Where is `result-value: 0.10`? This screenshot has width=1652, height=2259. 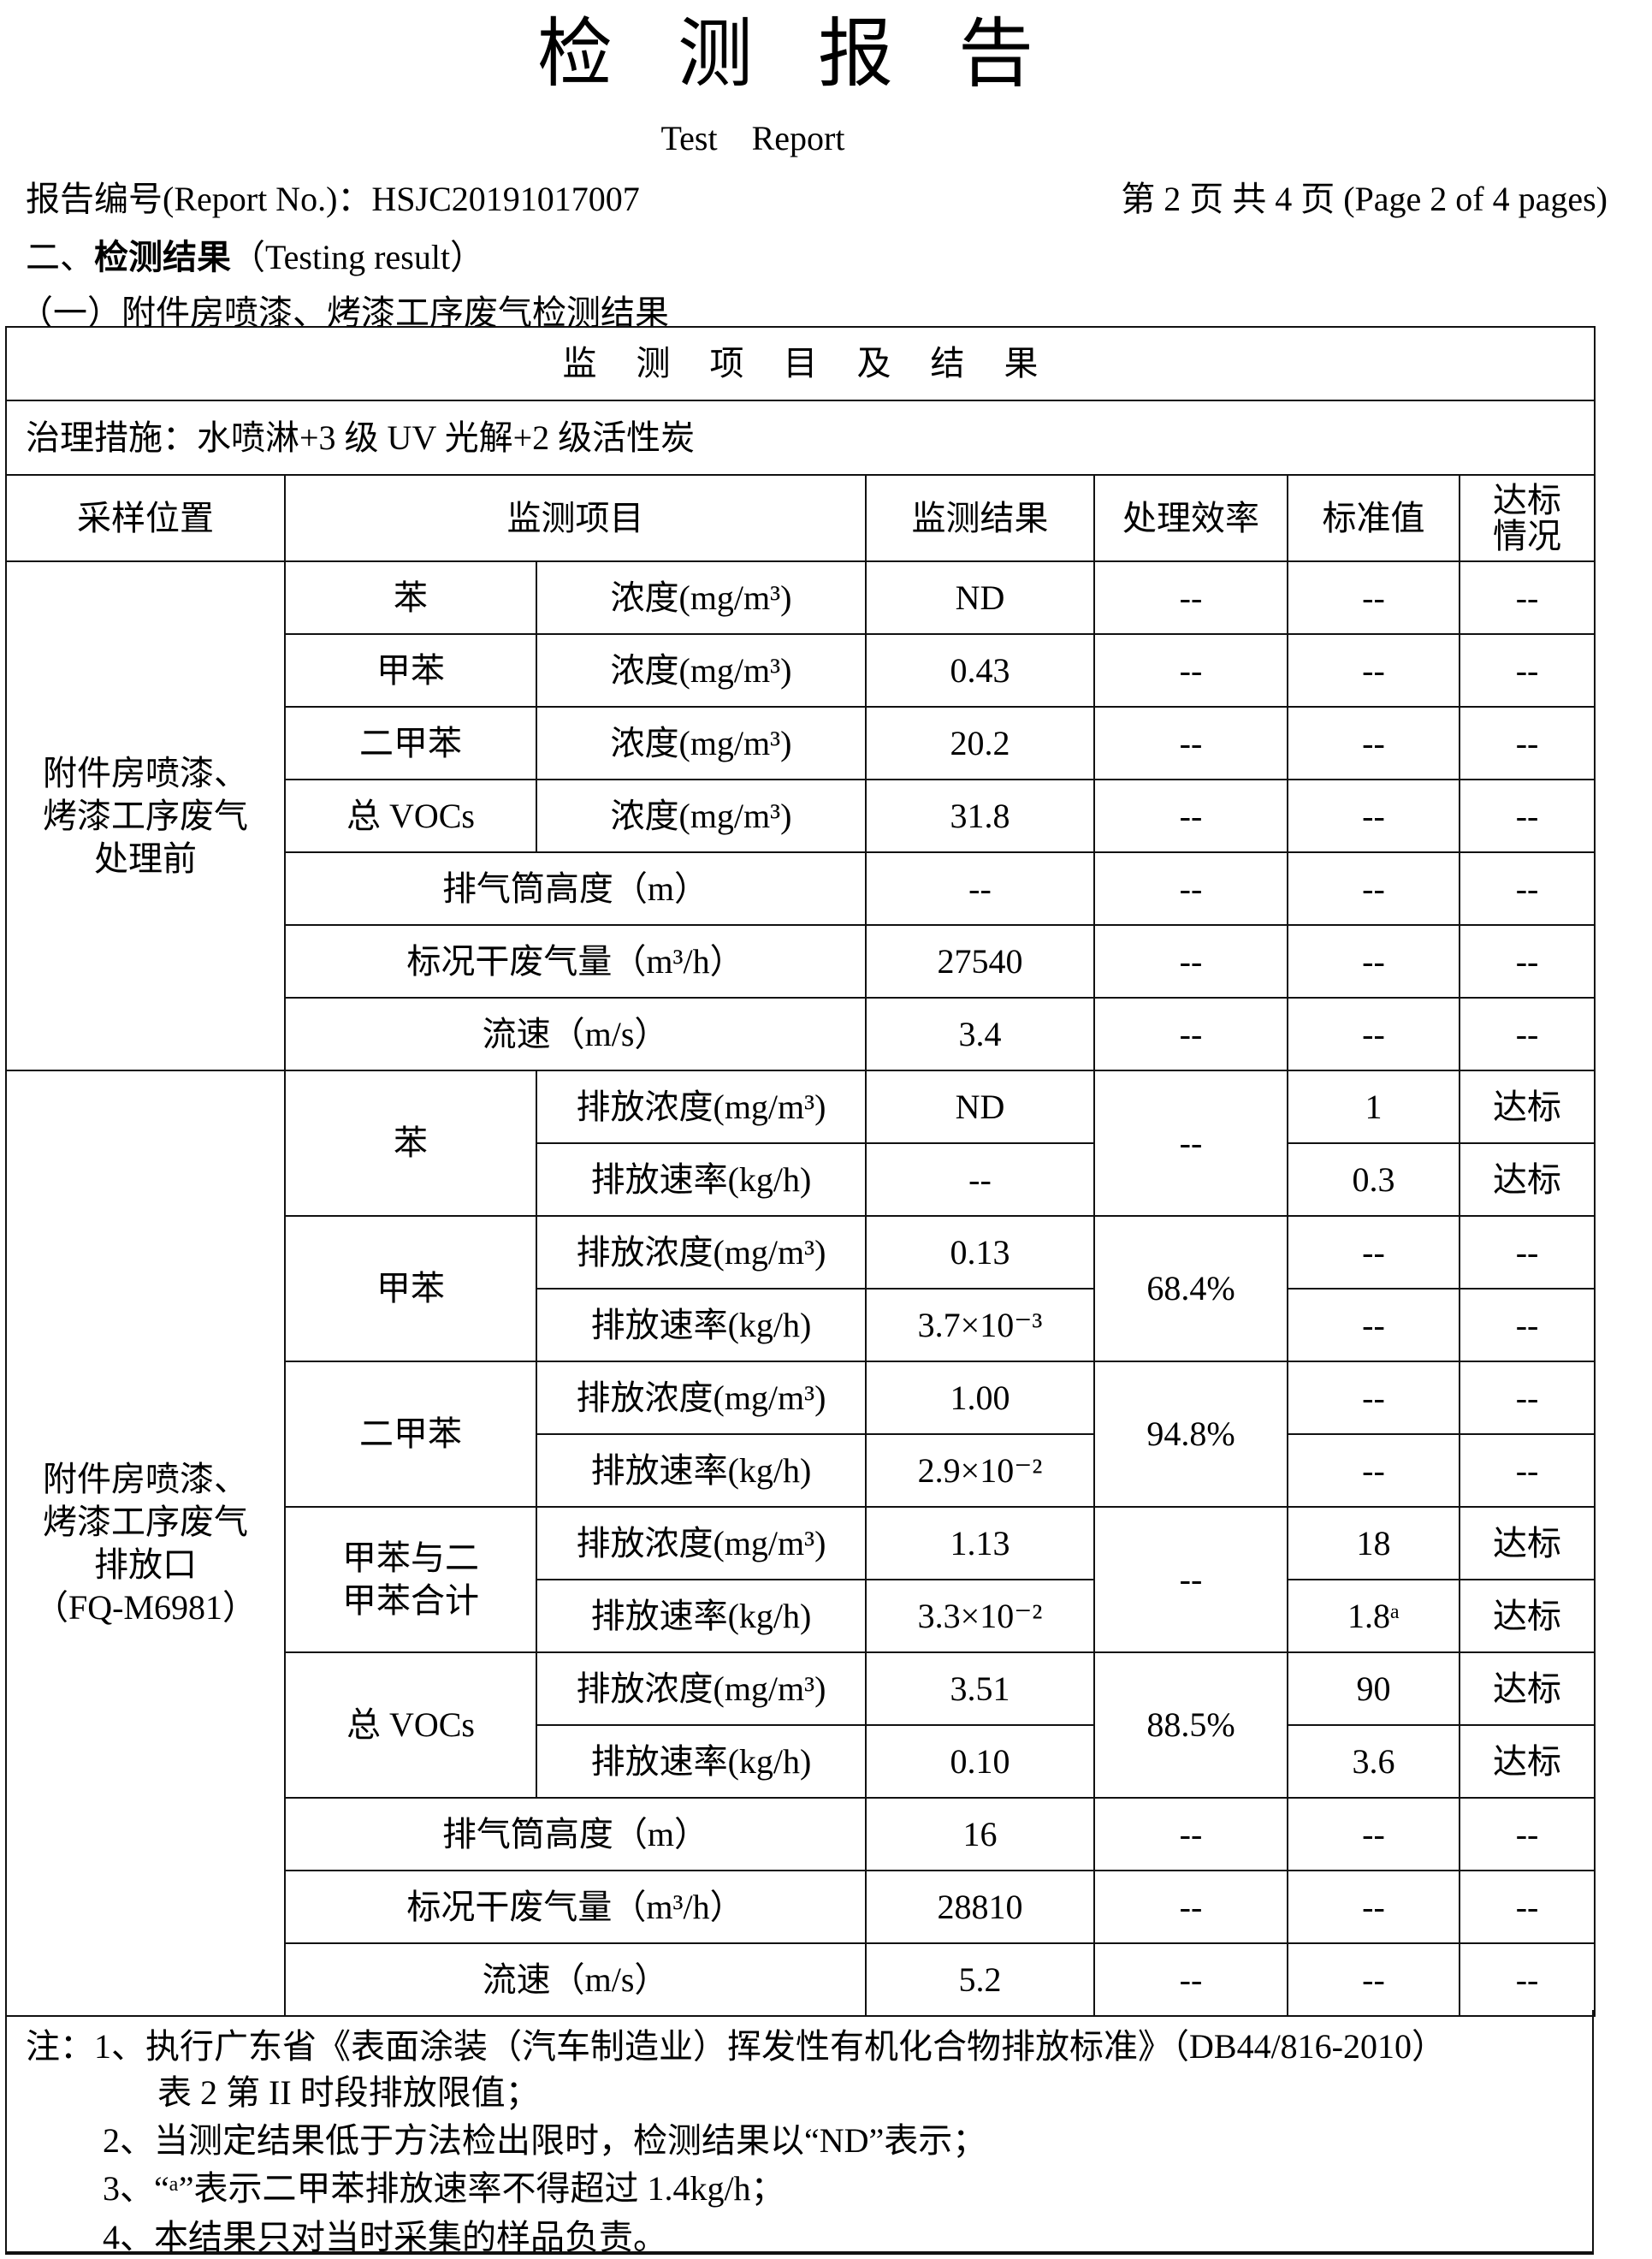
result-value: 0.10 is located at coordinates (980, 1761).